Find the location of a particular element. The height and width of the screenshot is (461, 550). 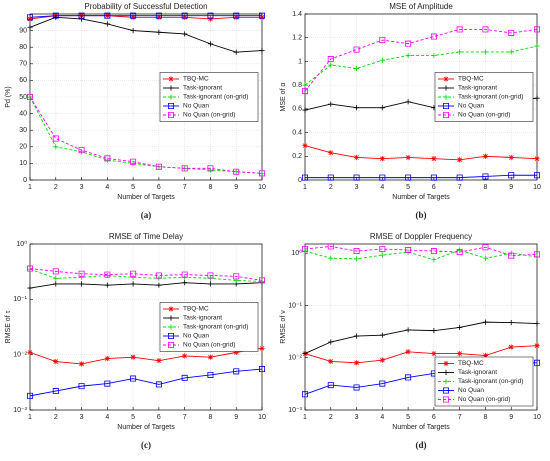

y-axis-label: RMSE of τ is located at coordinates (8, 326).